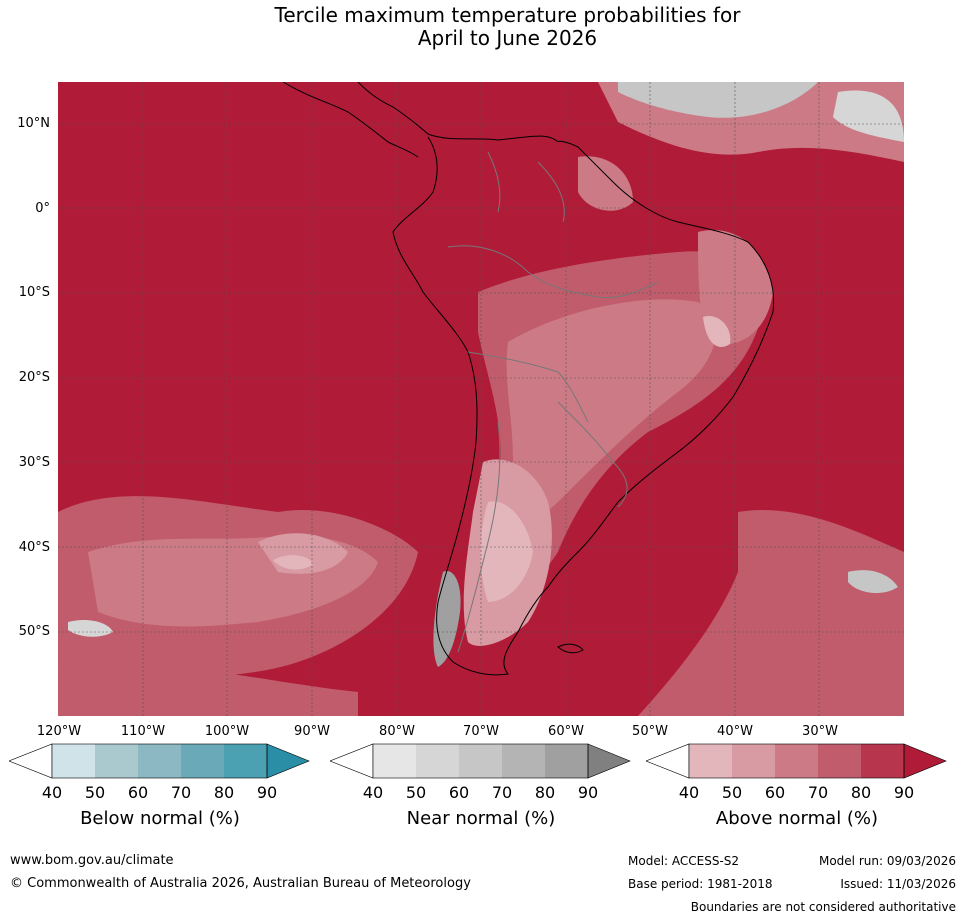 Image resolution: width=965 pixels, height=919 pixels. What do you see at coordinates (898, 884) in the screenshot?
I see `issued-date: Issued: 11/03/2026` at bounding box center [898, 884].